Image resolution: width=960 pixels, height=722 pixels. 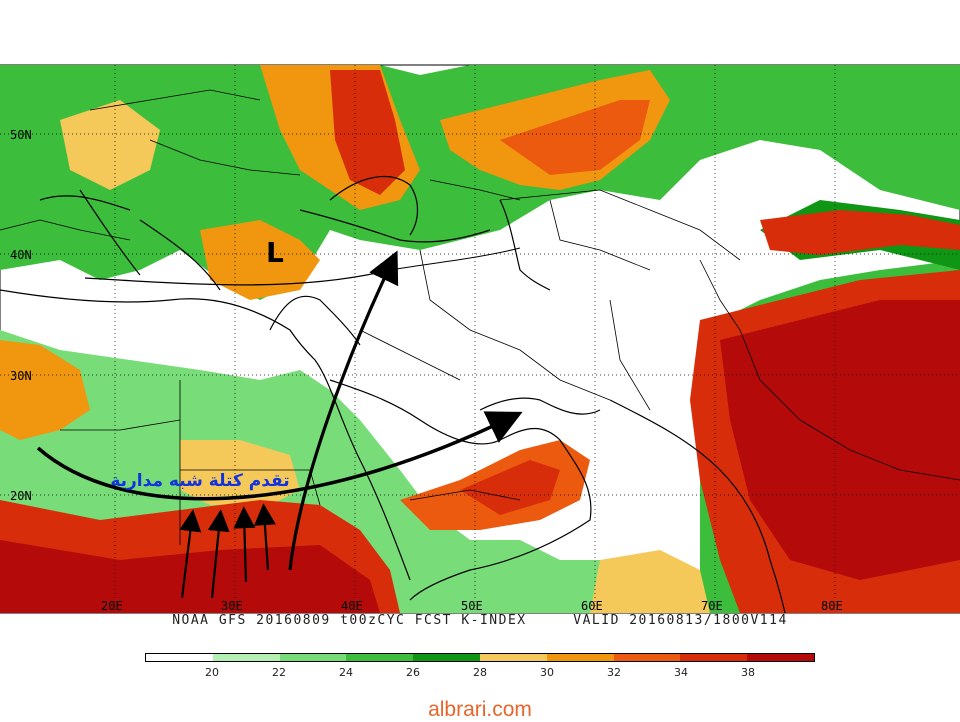 I want to click on lon-label-80e: 80E, so click(x=832, y=606).